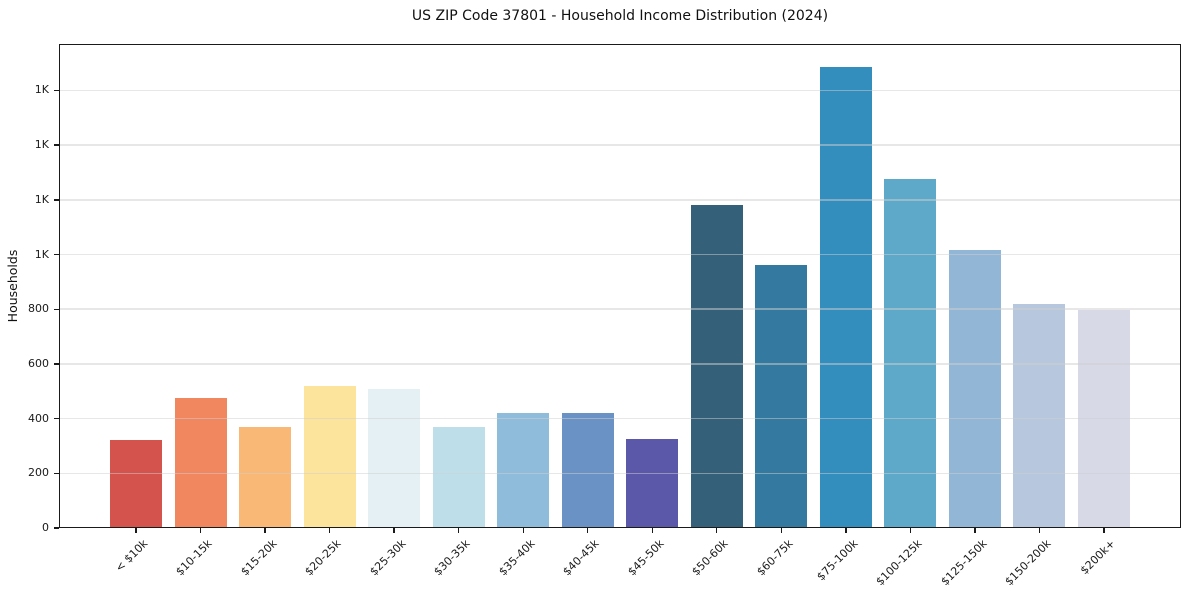 The image size is (1189, 590). Describe the element at coordinates (323, 558) in the screenshot. I see `x-tick-label: $20-25k` at that location.